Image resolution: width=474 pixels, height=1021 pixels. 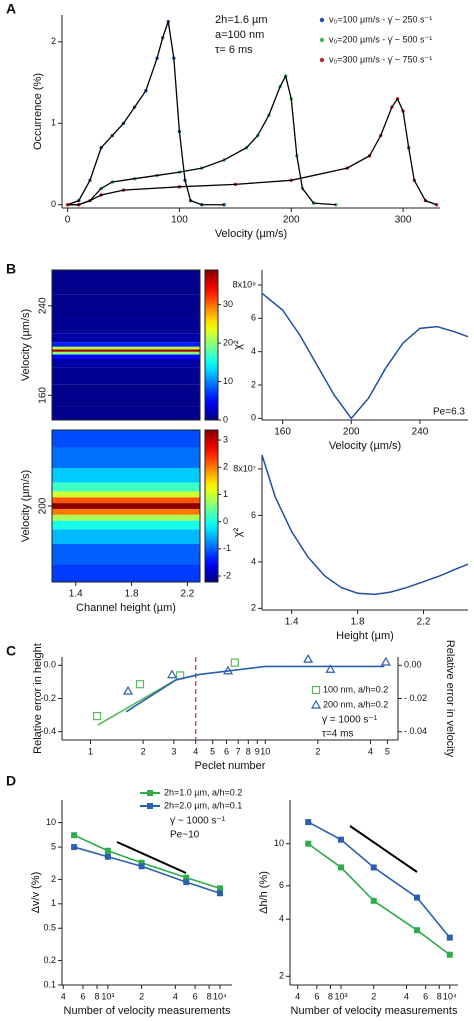 What do you see at coordinates (355, 704) in the screenshot?
I see `legend-label: 200 nm, a/h=0.2` at bounding box center [355, 704].